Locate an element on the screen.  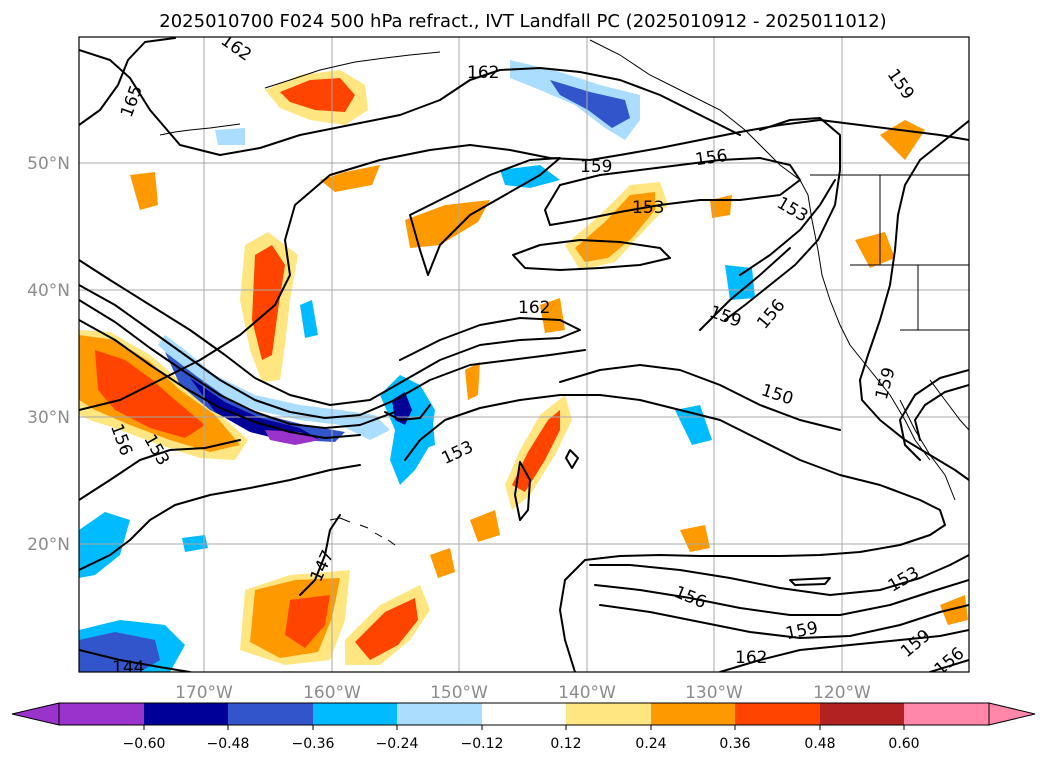
lat-label: 20°N is located at coordinates (48, 545).